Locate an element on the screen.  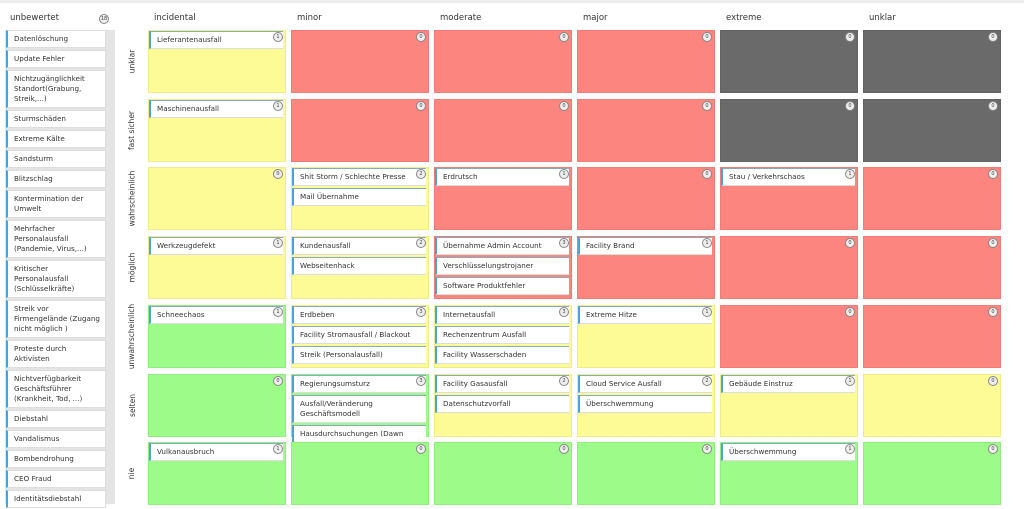
matrix-cell: Vulkanausbruch 1 is located at coordinates (217, 474).